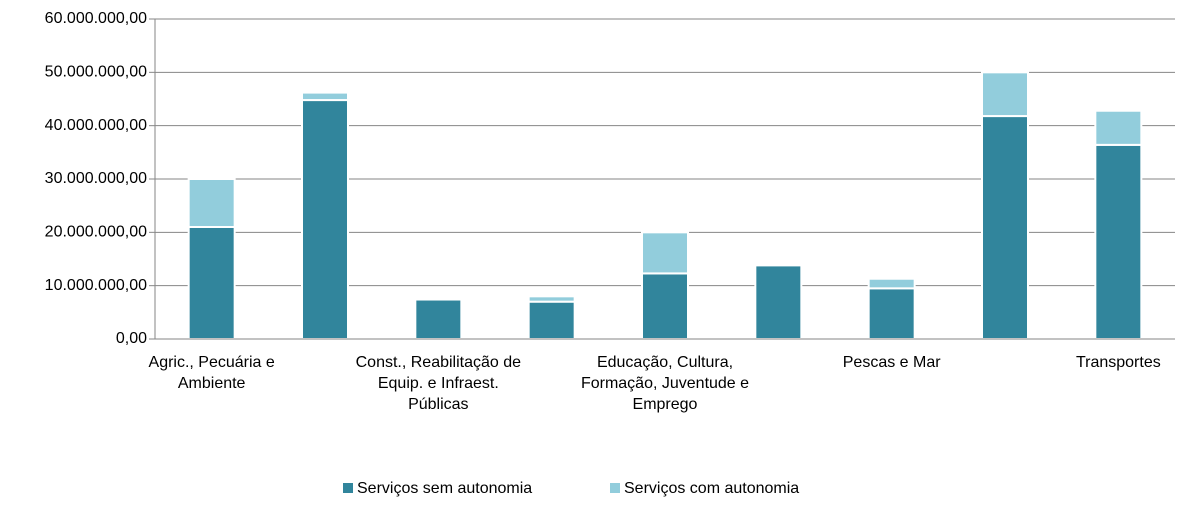  Describe the element at coordinates (96, 125) in the screenshot. I see `y-tick-label: 40.000.000,00` at that location.